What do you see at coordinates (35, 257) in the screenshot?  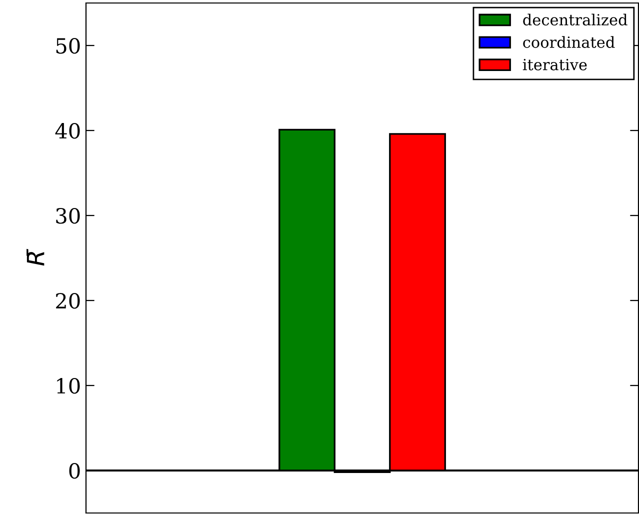 I see `y-axis-title: R̄` at bounding box center [35, 257].